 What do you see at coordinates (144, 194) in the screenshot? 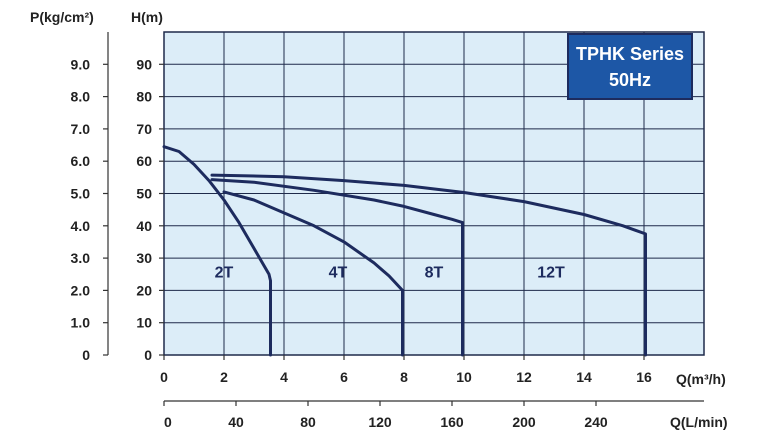
I see `y-tick-label: 50` at bounding box center [144, 194].